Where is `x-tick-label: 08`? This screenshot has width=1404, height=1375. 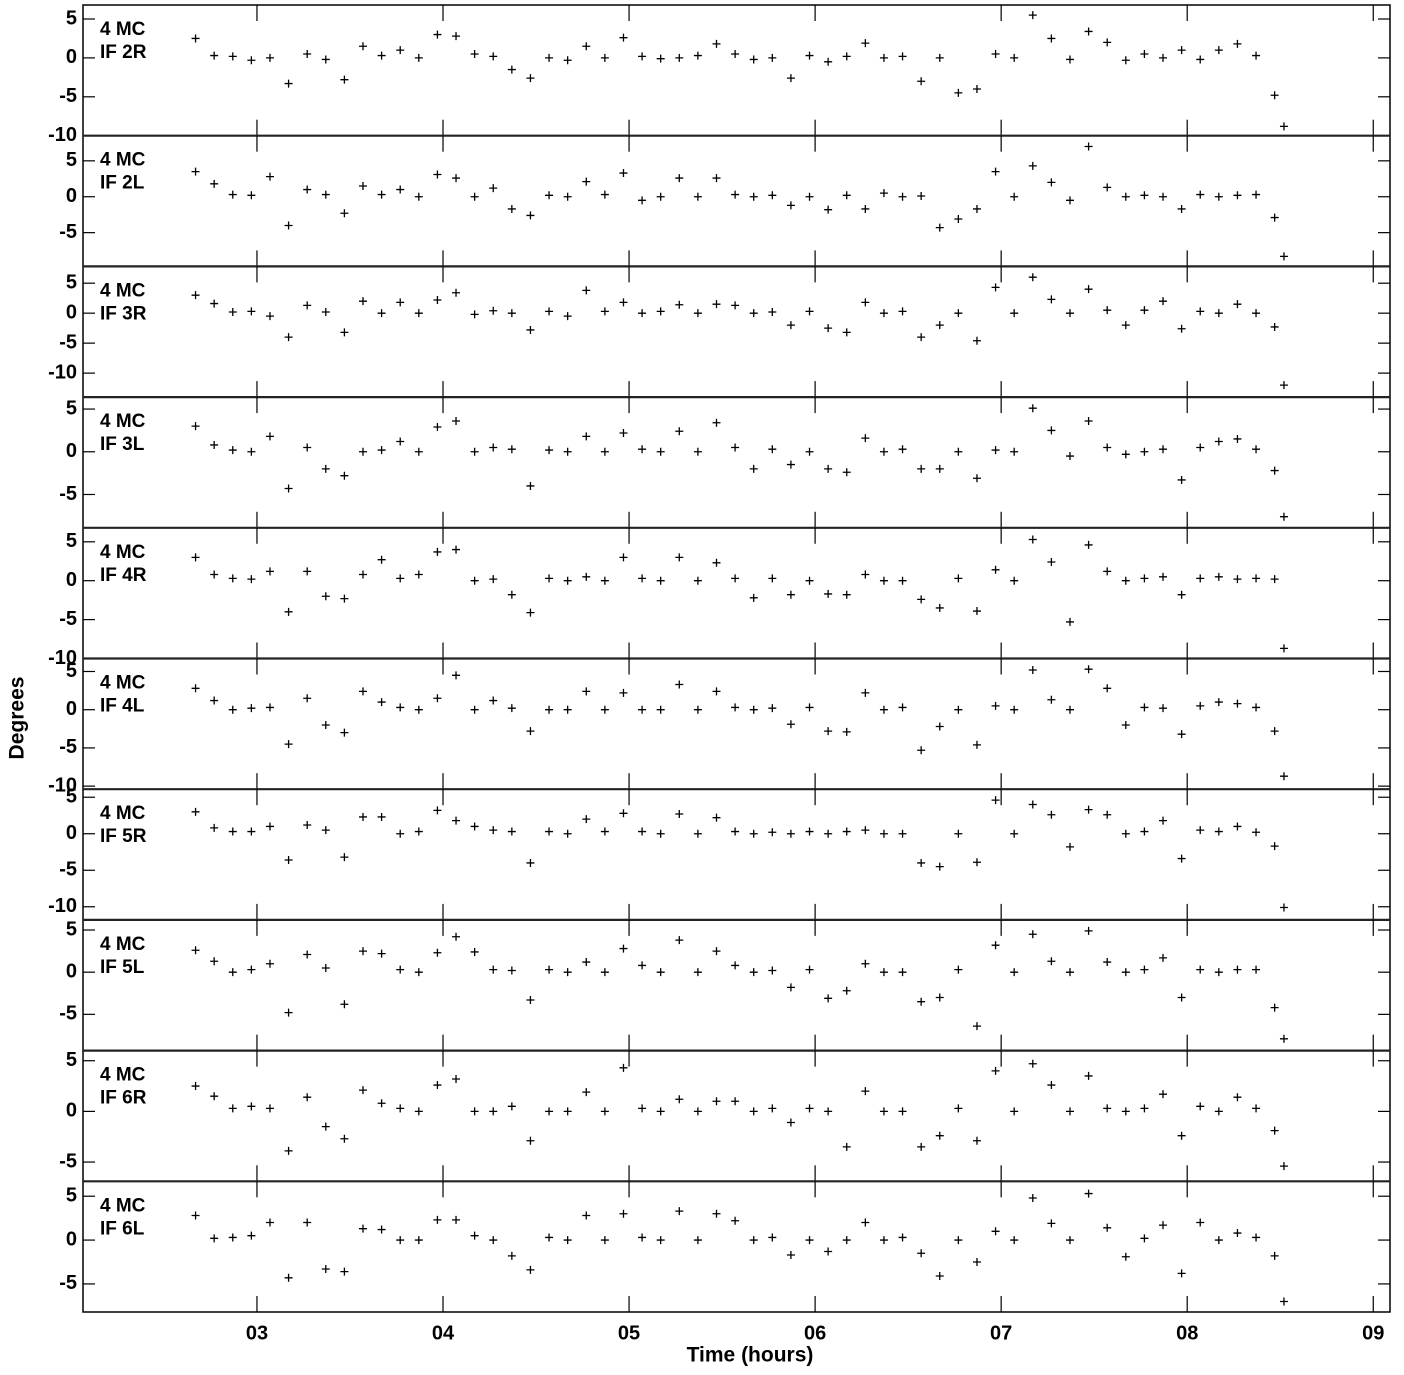 x-tick-label: 08 is located at coordinates (1187, 1333).